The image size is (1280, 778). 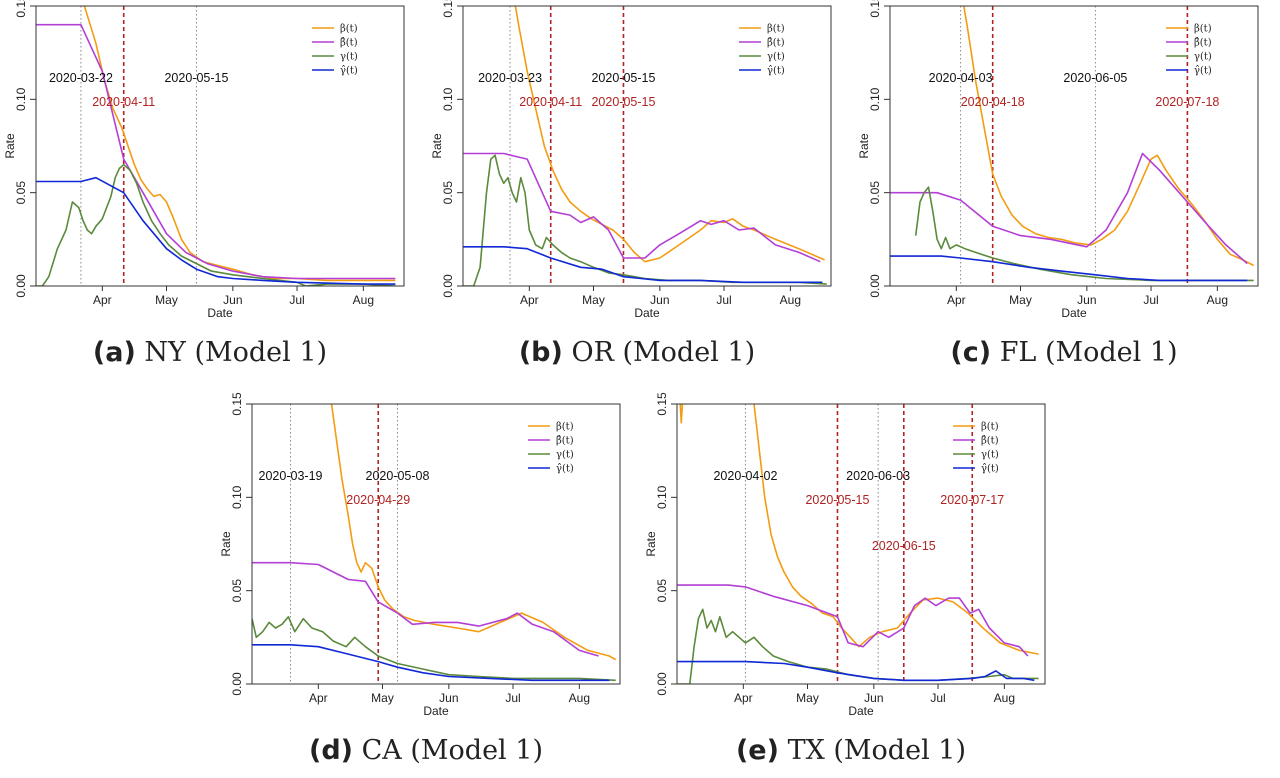 I want to click on breakpoint-label: 2020-06-05, so click(x=1095, y=78).